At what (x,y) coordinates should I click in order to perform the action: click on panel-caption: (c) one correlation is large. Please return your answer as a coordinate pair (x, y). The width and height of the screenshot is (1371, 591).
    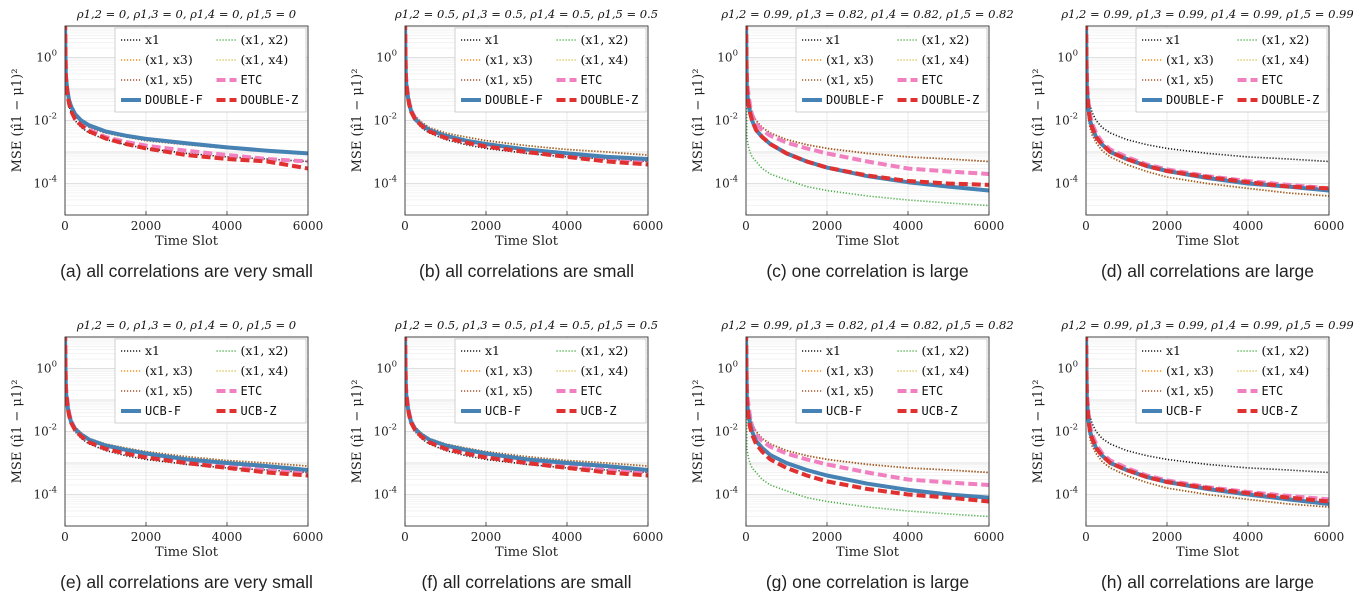
    Looking at the image, I should click on (867, 271).